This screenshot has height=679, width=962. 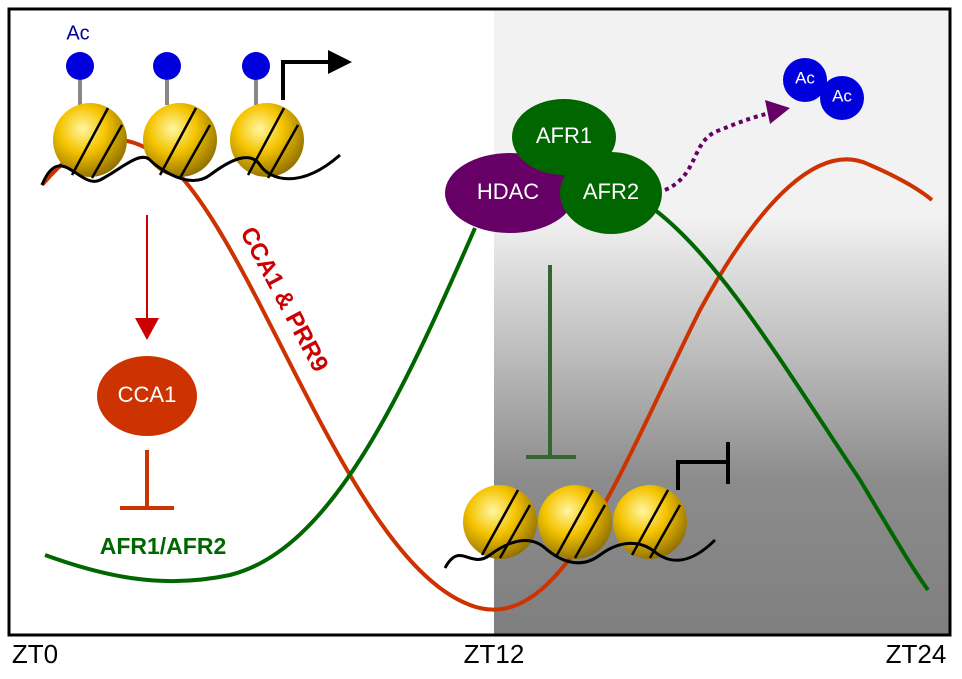 What do you see at coordinates (916, 654) in the screenshot?
I see `time-label: ZT24` at bounding box center [916, 654].